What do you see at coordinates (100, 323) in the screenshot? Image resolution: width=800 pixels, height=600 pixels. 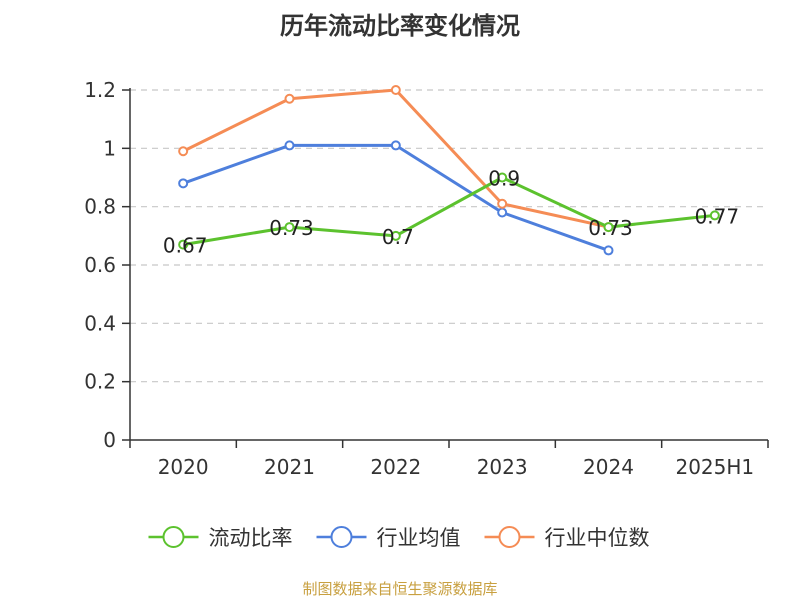 I see `y-tick-label: 0.4` at bounding box center [100, 323].